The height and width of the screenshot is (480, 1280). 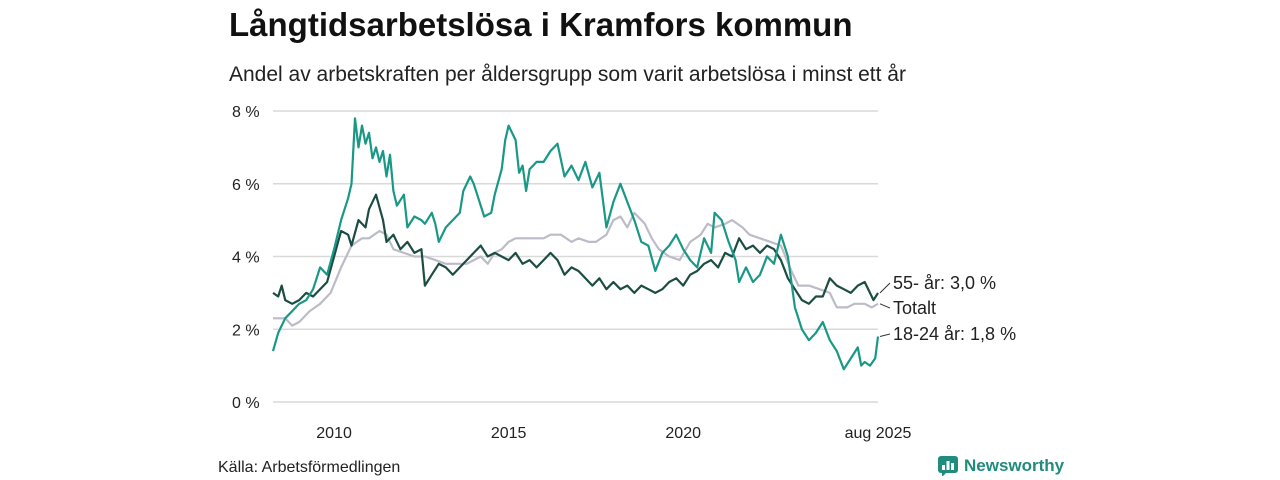 What do you see at coordinates (309, 467) in the screenshot?
I see `source-note: Källa: Arbetsförmedlingen` at bounding box center [309, 467].